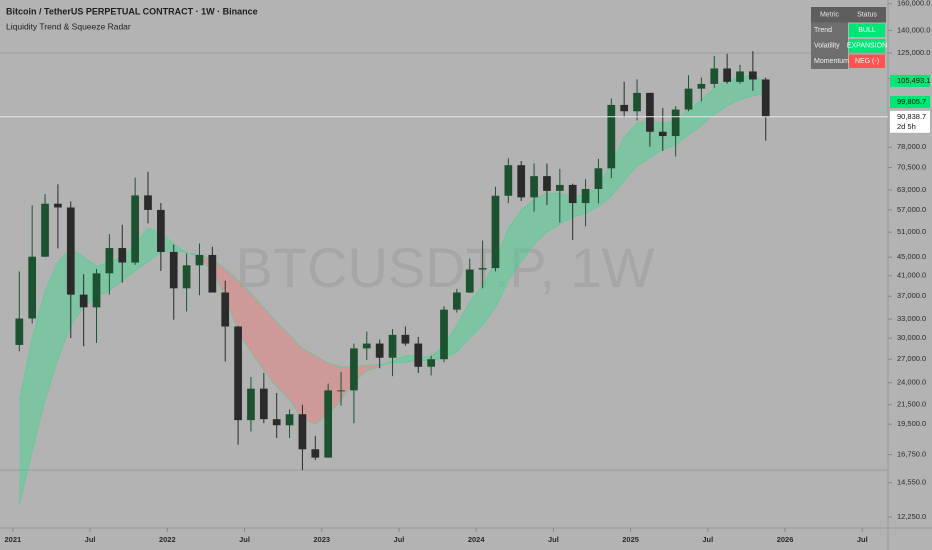 This screenshot has width=932, height=550. Describe the element at coordinates (913, 52) in the screenshot. I see `y-tick-label: 125,000.0` at that location.